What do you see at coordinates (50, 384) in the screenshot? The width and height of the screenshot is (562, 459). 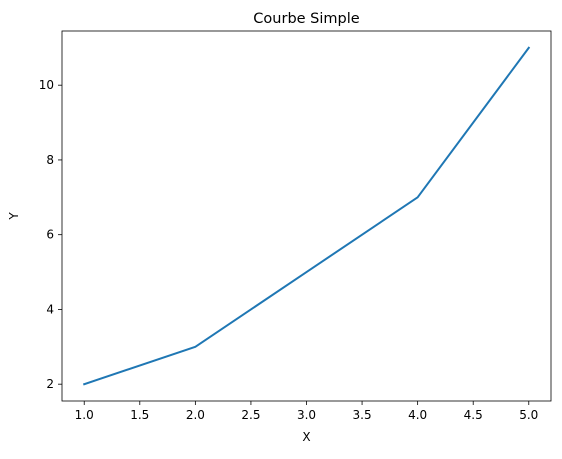 I see `y-tick-label: 2` at bounding box center [50, 384].